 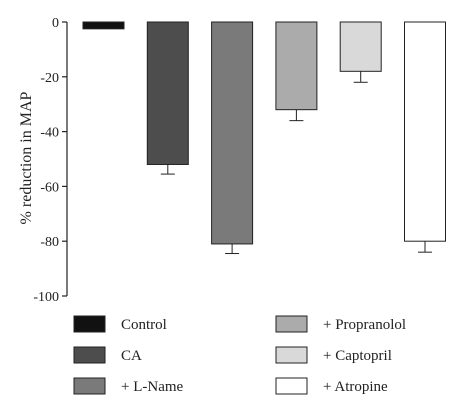 What do you see at coordinates (49, 187) in the screenshot?
I see `y-tick-label: -60` at bounding box center [49, 187].